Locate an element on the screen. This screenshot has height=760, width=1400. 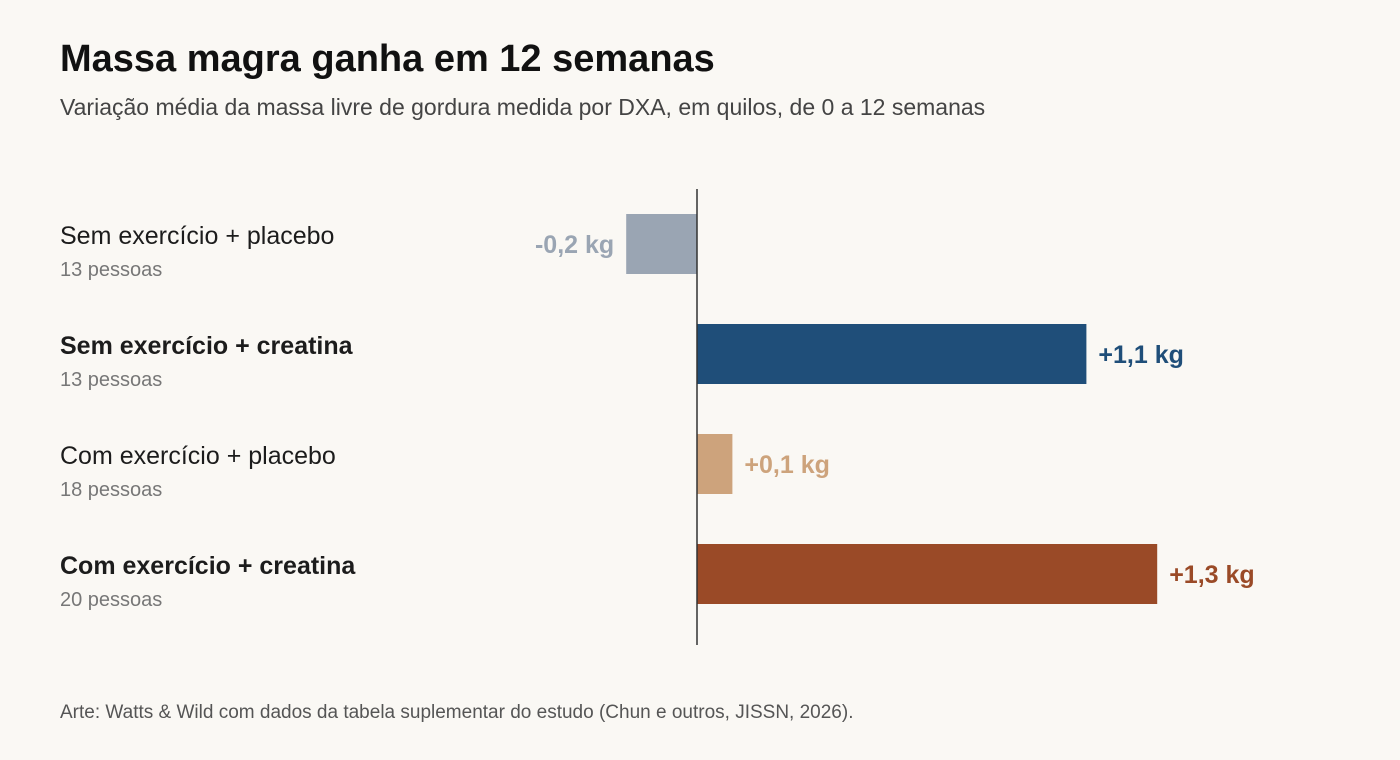
value-label: +0,1 kg is located at coordinates (786, 465).